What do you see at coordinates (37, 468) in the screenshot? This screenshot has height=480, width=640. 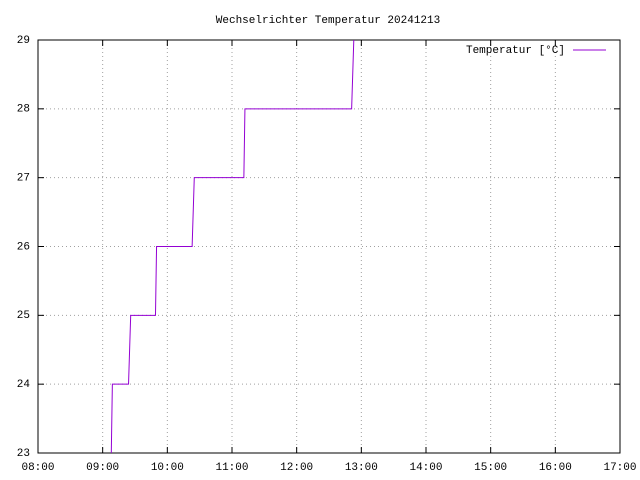 I see `x-tick-label: 08:00` at bounding box center [37, 468].